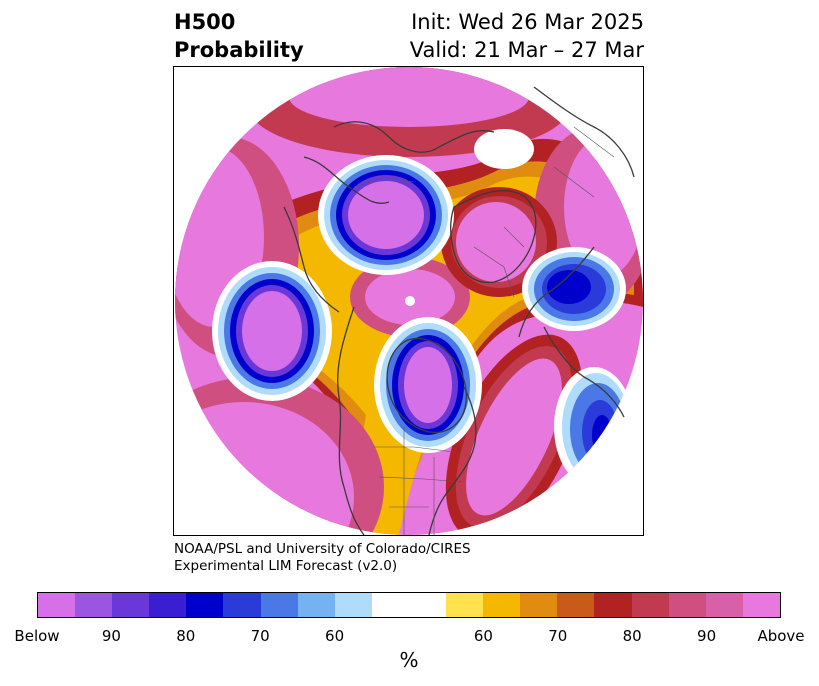 The height and width of the screenshot is (686, 819). I want to click on init-date: Init: Wed 26 Mar 2025, so click(527, 22).